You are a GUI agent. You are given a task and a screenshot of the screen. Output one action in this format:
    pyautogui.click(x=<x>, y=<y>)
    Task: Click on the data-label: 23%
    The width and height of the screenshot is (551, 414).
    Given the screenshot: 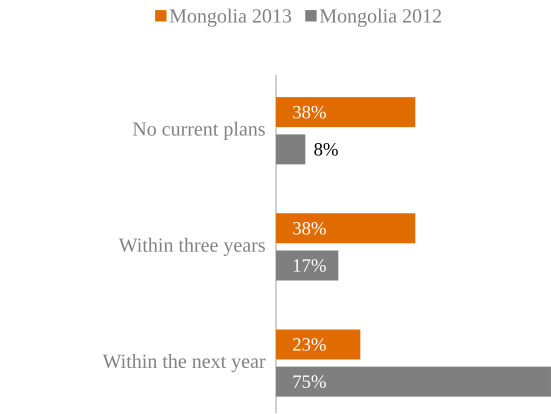 What is the action you would take?
    pyautogui.click(x=309, y=345)
    